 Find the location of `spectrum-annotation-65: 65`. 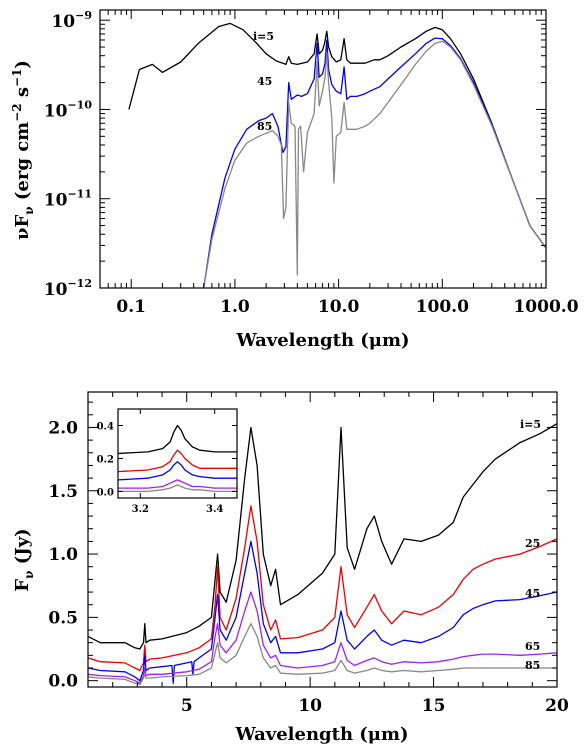

spectrum-annotation-65: 65 is located at coordinates (532, 646).